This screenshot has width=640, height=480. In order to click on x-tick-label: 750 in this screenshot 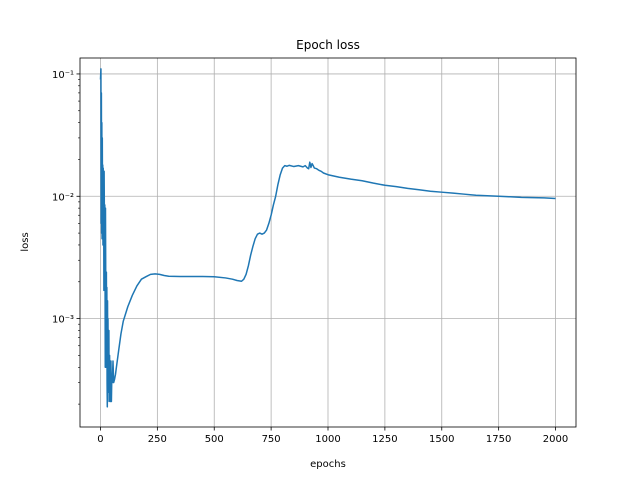, I will do `click(271, 439)`.